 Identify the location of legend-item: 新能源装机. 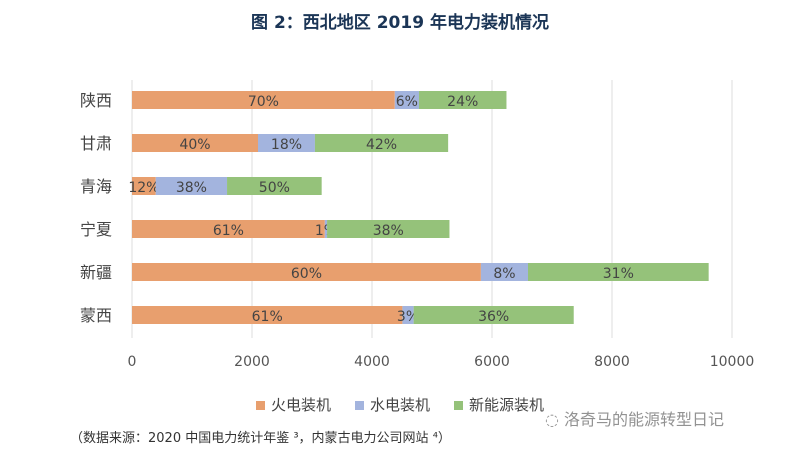
(499, 404).